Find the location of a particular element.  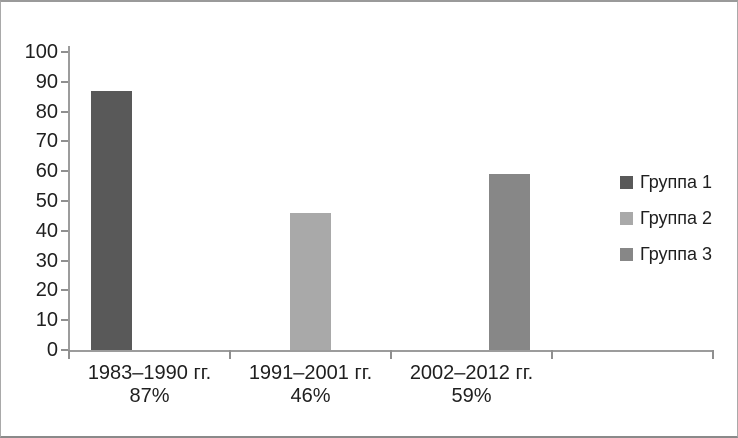

legend-item: Группа 1 is located at coordinates (666, 182).